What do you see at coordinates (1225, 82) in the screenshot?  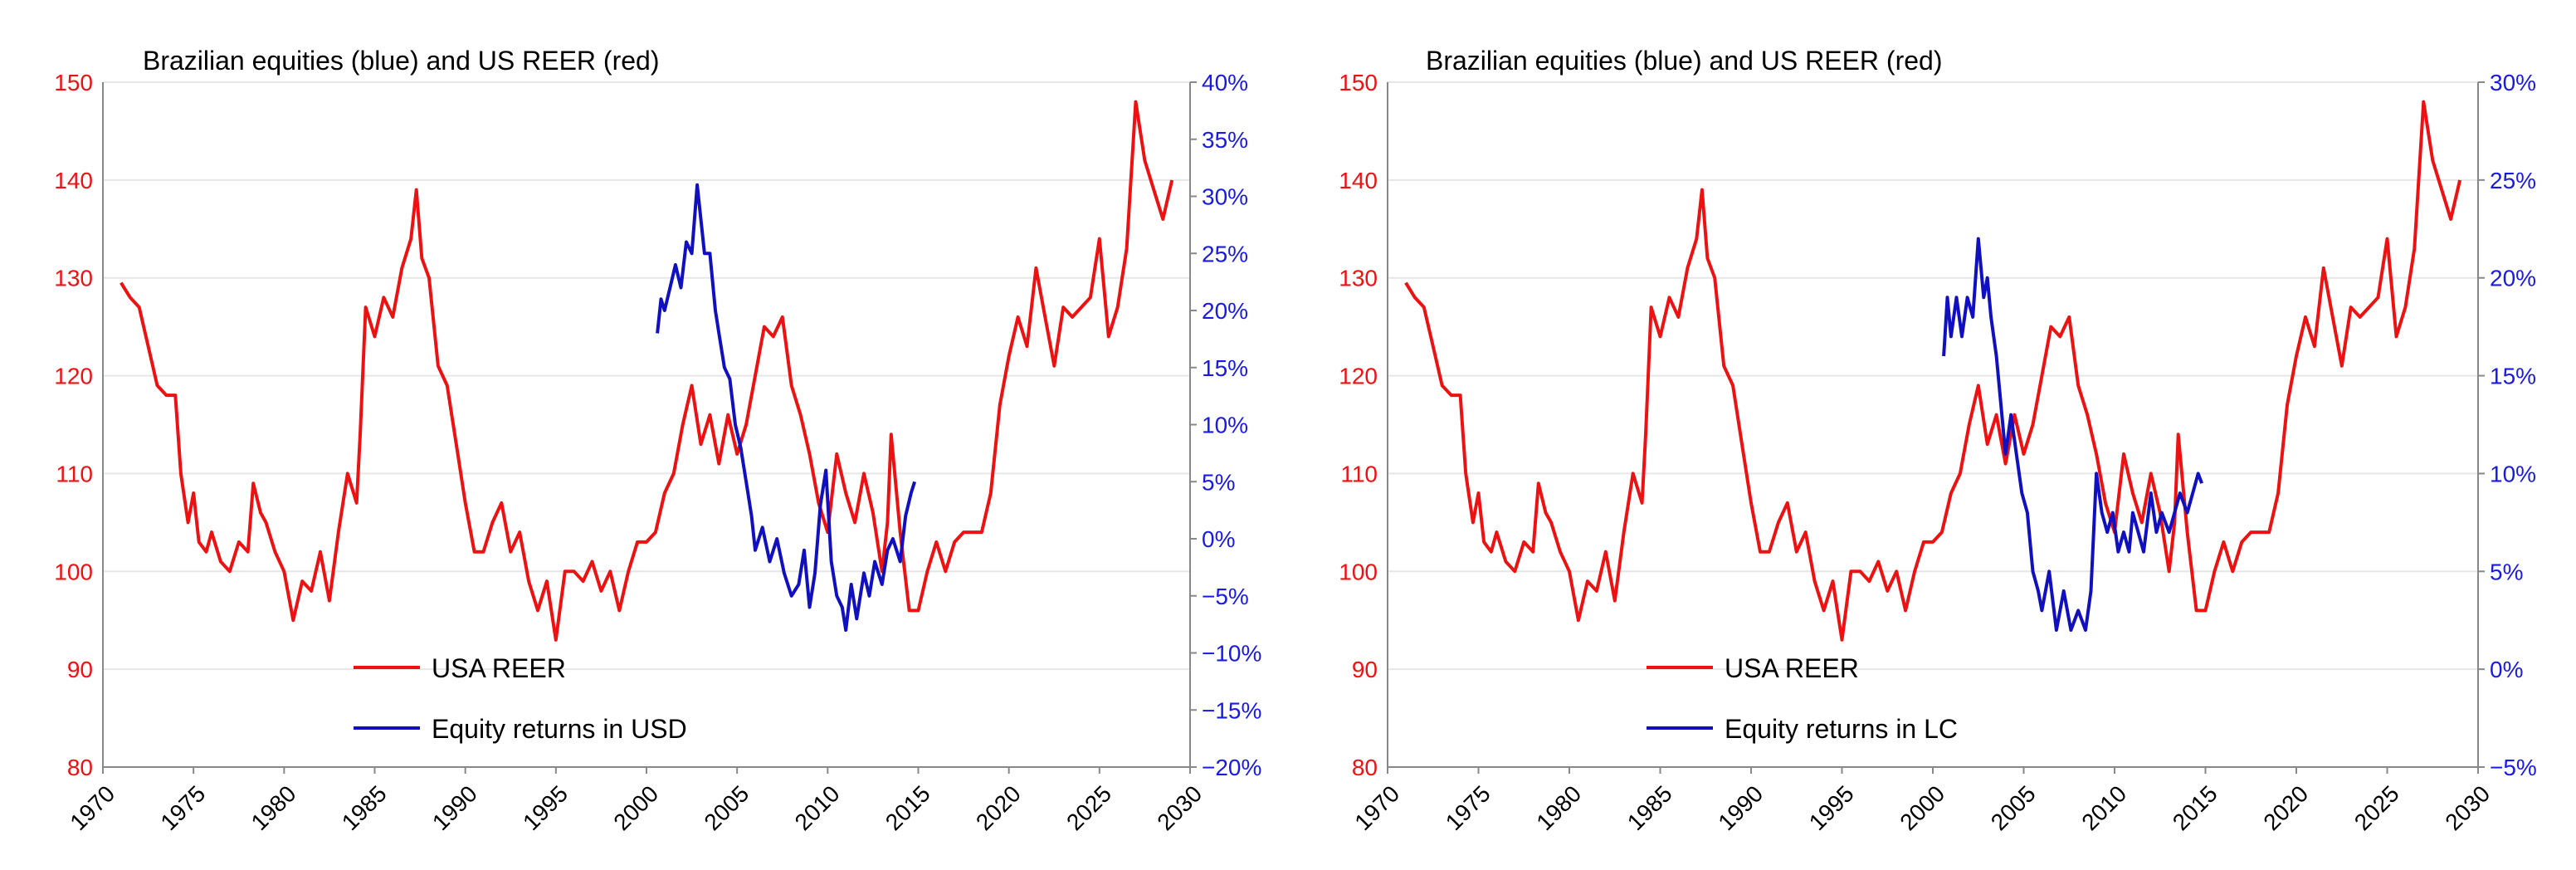 I see `y-right-tick-label: 40%` at bounding box center [1225, 82].